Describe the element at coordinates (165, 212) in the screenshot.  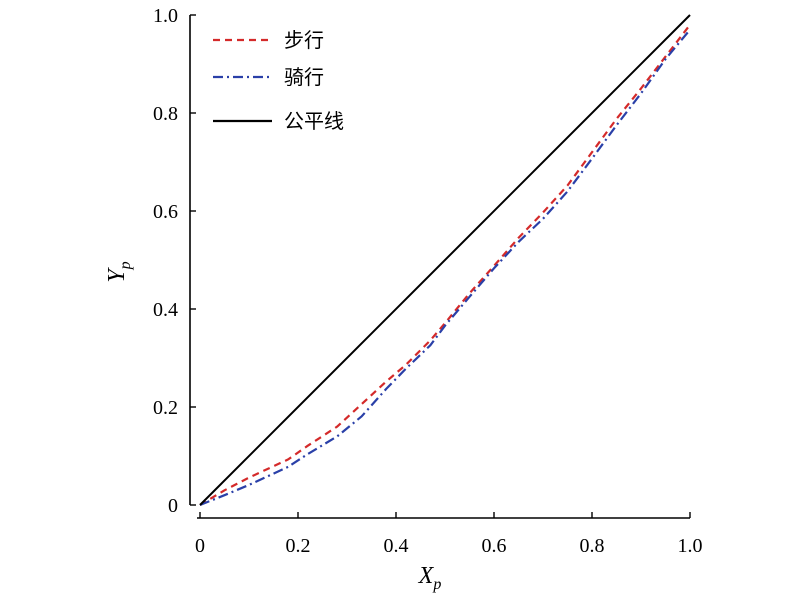
I see `y-tick-label: 0.6` at that location.